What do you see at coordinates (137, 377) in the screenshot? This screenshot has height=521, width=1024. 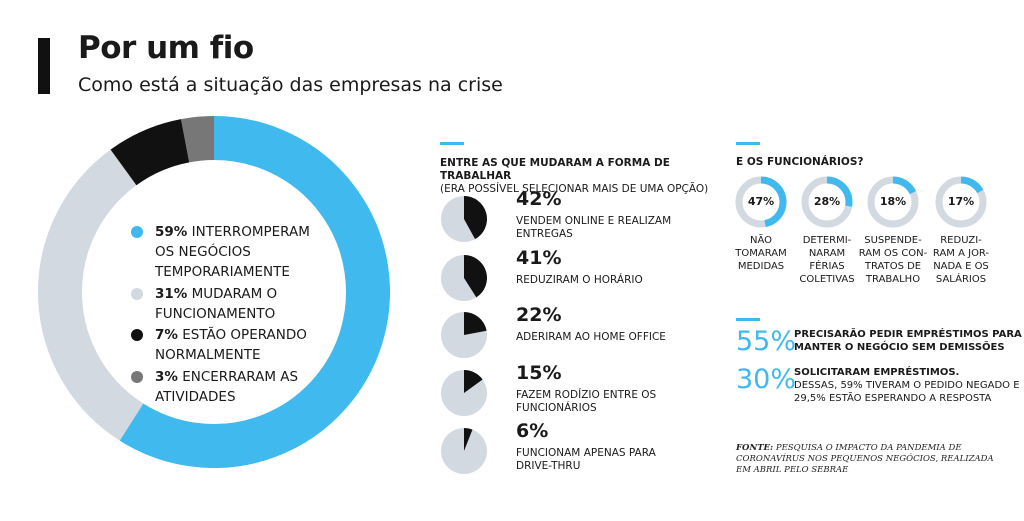 I see `legend-swatch-dark-gray` at bounding box center [137, 377].